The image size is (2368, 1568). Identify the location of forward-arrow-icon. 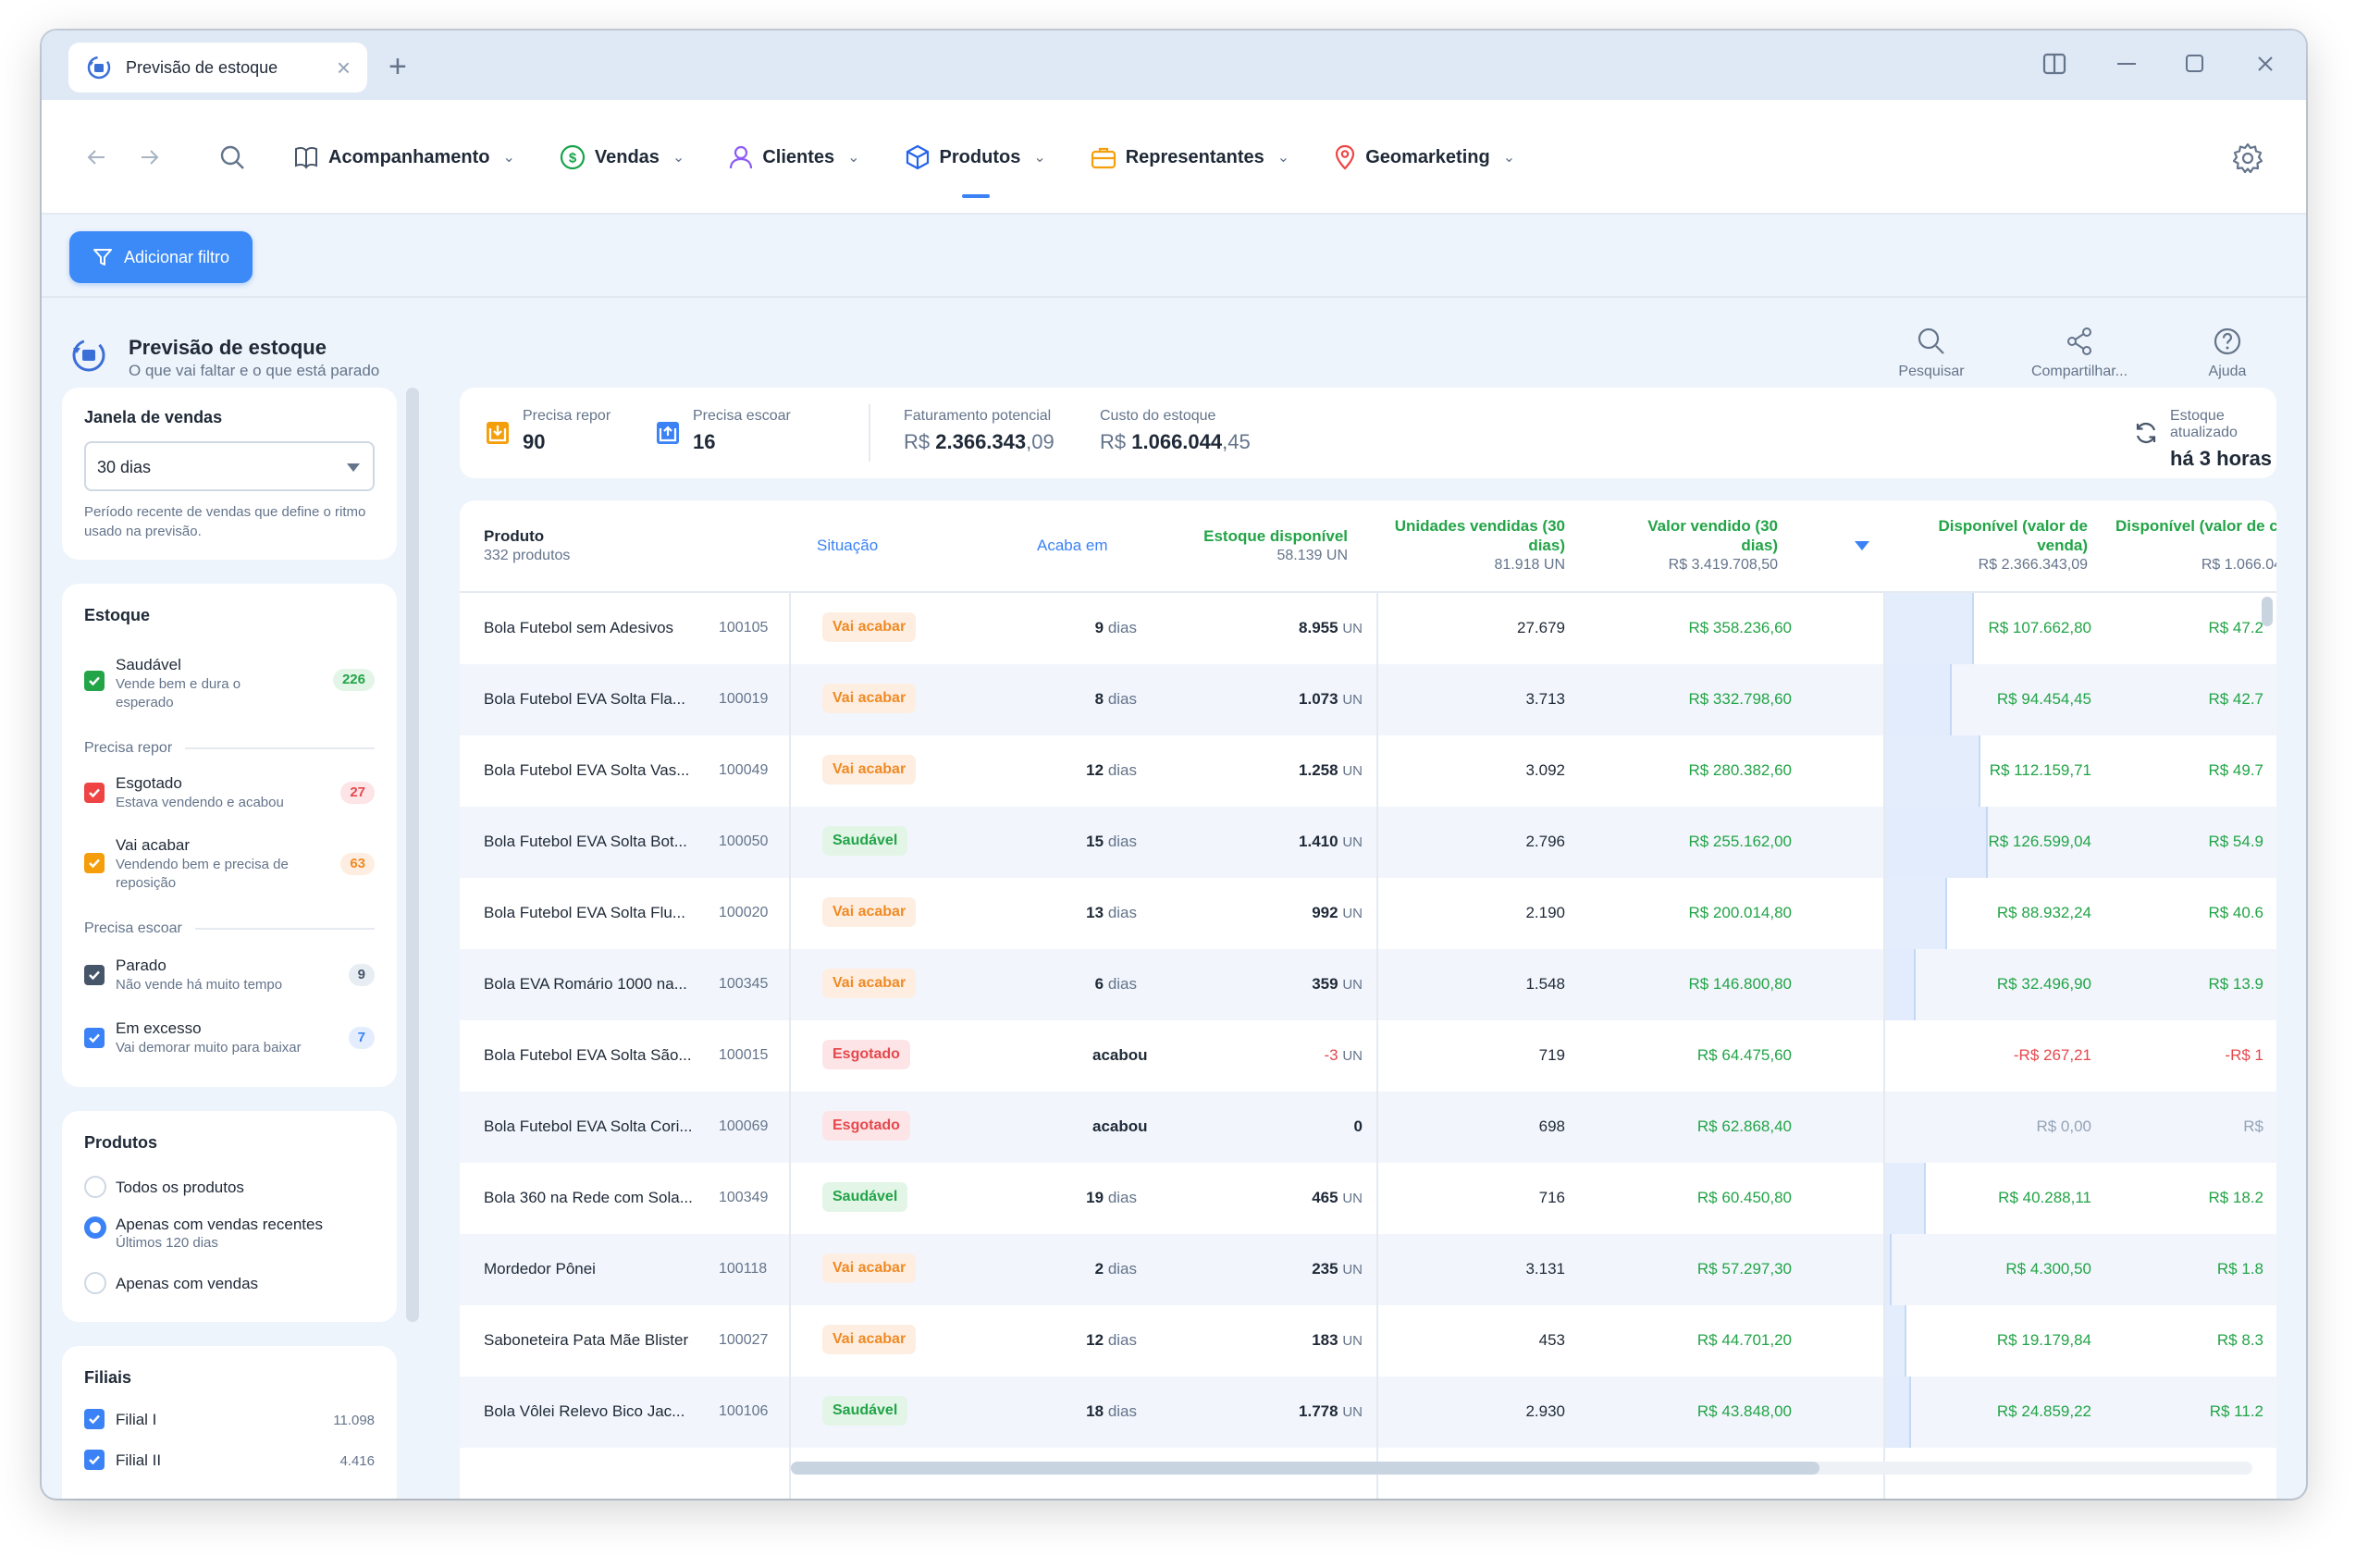
(150, 157).